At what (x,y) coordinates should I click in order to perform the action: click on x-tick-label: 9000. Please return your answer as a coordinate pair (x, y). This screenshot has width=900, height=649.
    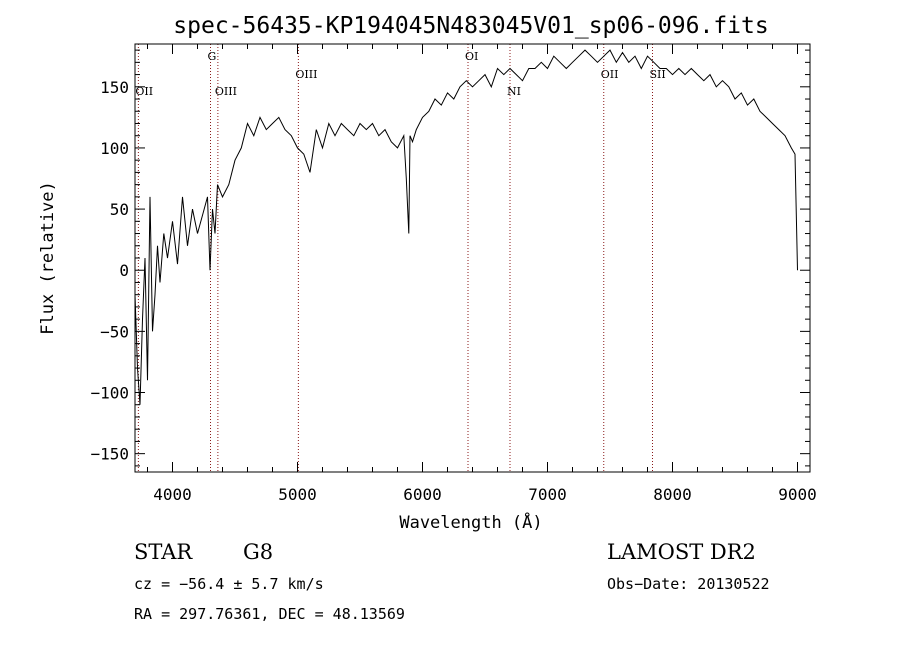
    Looking at the image, I should click on (797, 494).